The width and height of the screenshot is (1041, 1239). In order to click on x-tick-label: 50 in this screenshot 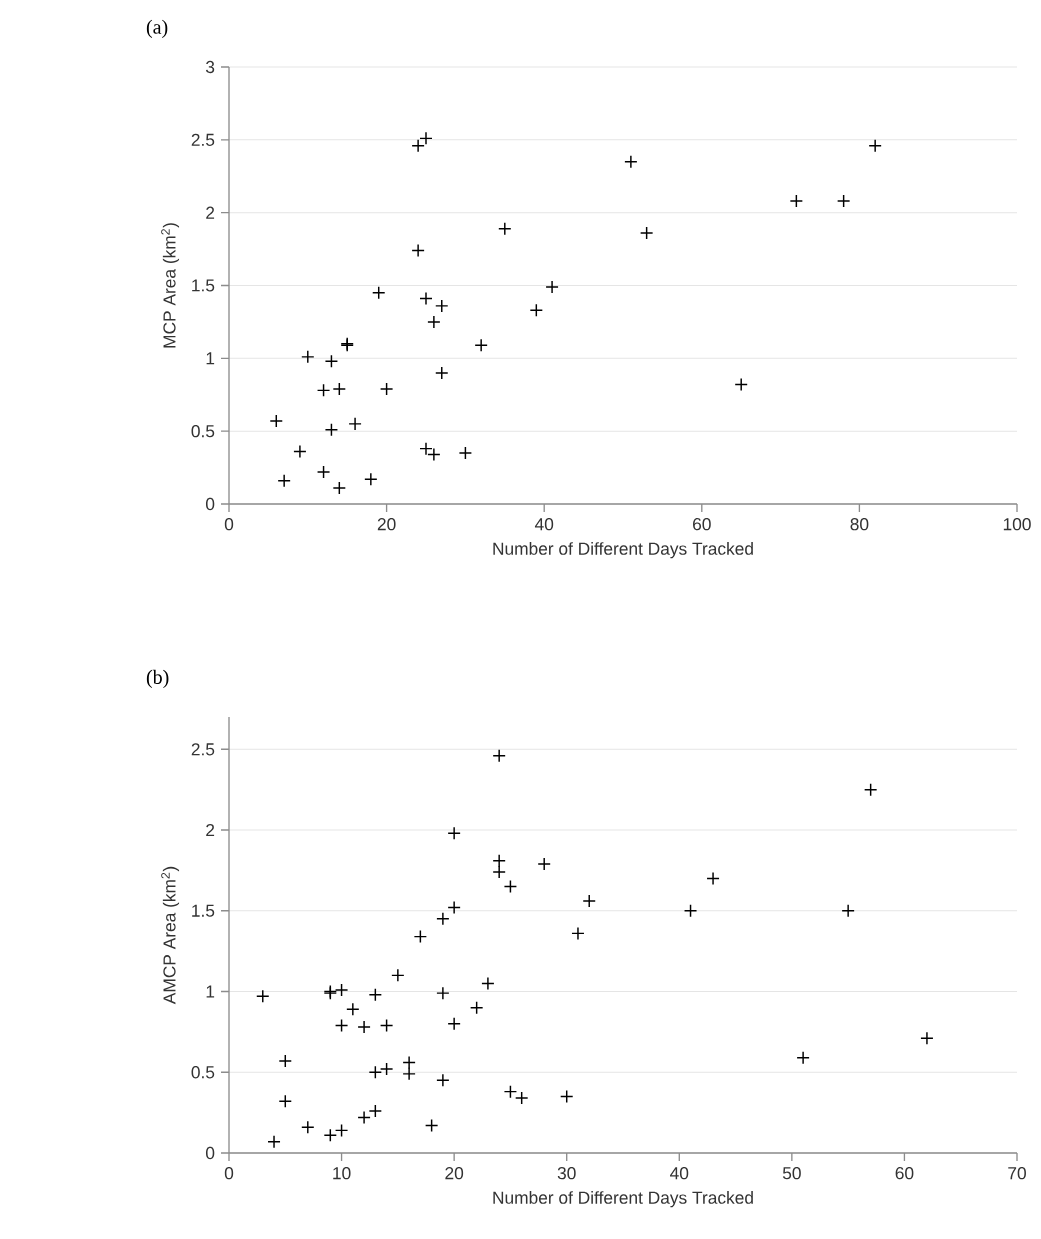, I will do `click(791, 1173)`.